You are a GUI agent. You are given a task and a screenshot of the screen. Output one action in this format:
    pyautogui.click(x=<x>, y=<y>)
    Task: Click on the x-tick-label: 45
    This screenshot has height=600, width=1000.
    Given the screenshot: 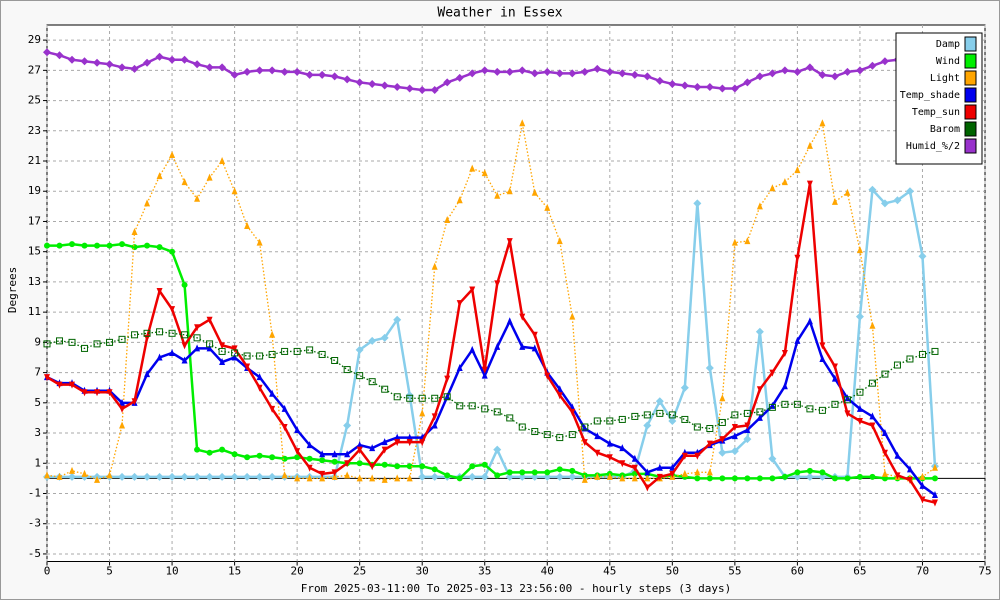 What is the action you would take?
    pyautogui.click(x=609, y=571)
    